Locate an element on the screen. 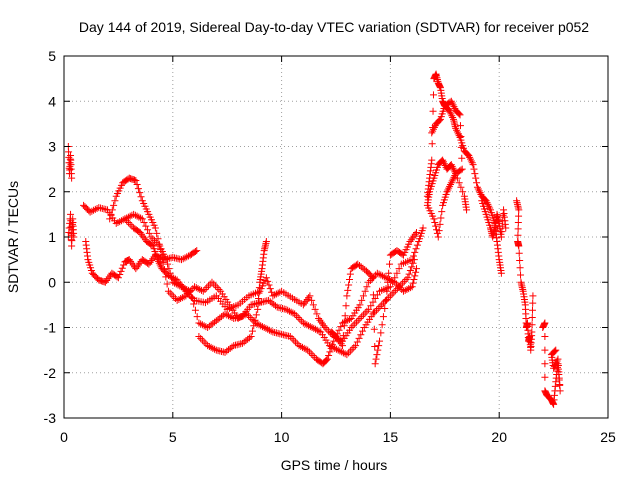  y-tick-label: 3 is located at coordinates (52, 147).